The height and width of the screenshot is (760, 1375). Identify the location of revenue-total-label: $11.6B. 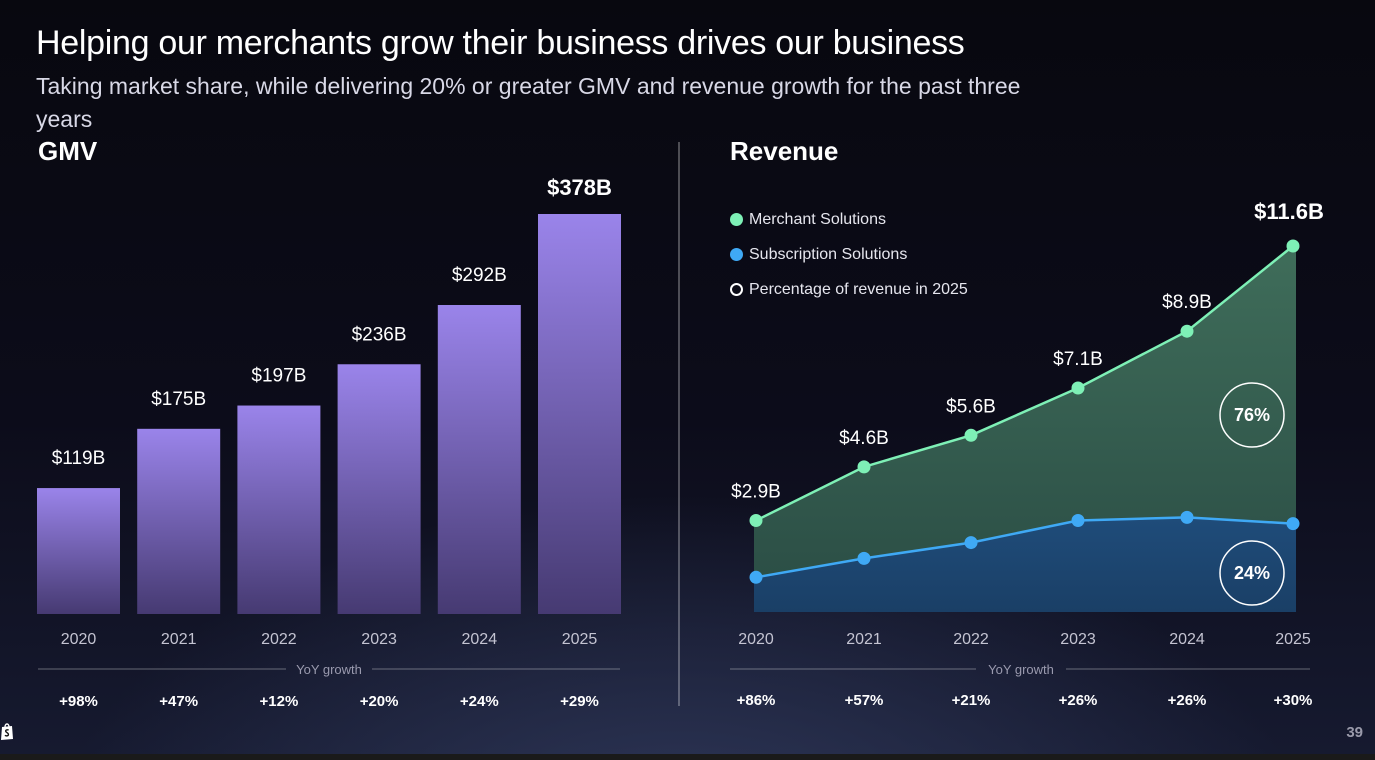
(1289, 211).